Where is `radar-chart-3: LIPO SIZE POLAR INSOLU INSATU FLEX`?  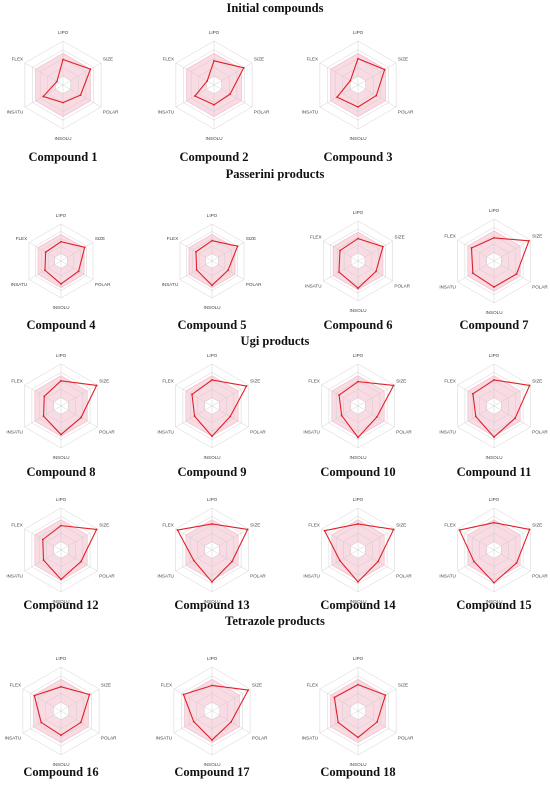 radar-chart-3: LIPO SIZE POLAR INSOLU INSATU FLEX is located at coordinates (358, 85).